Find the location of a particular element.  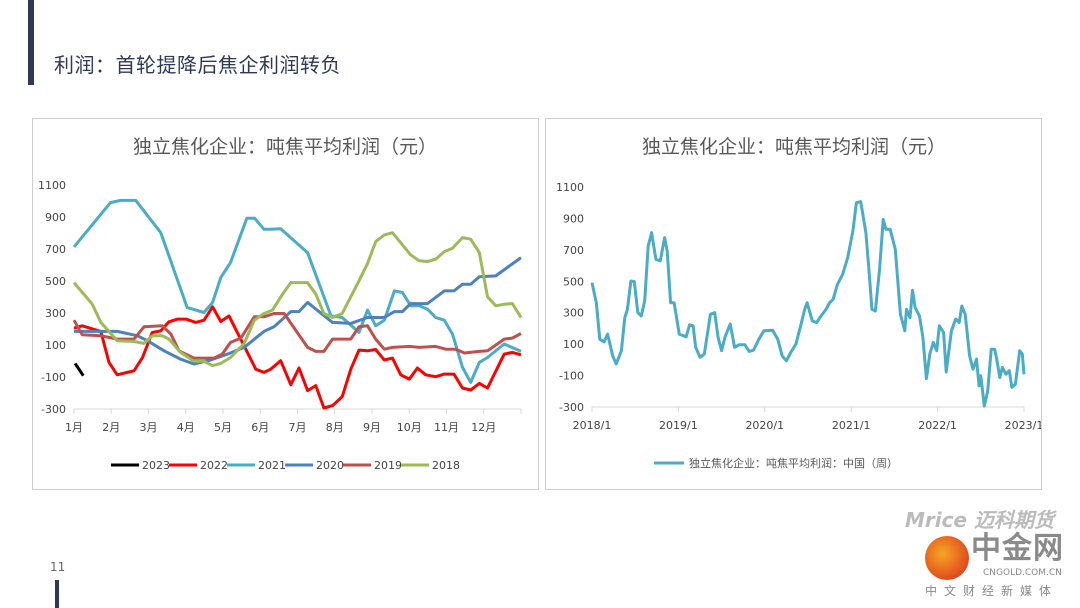

legend-label: 2023 is located at coordinates (156, 465).